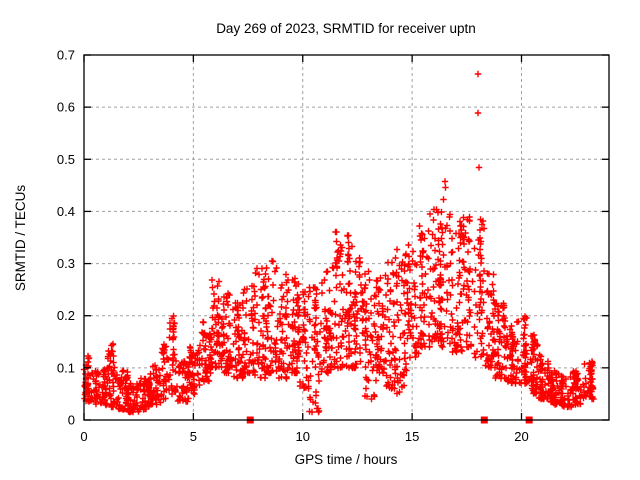  What do you see at coordinates (83, 436) in the screenshot?
I see `x-tick-label: 0` at bounding box center [83, 436].